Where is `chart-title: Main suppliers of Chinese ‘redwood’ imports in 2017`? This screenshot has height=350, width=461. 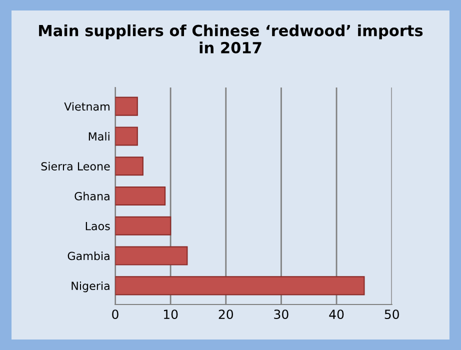
chart-title: Main suppliers of Chinese ‘redwood’ imports in 2017 is located at coordinates (231, 39).